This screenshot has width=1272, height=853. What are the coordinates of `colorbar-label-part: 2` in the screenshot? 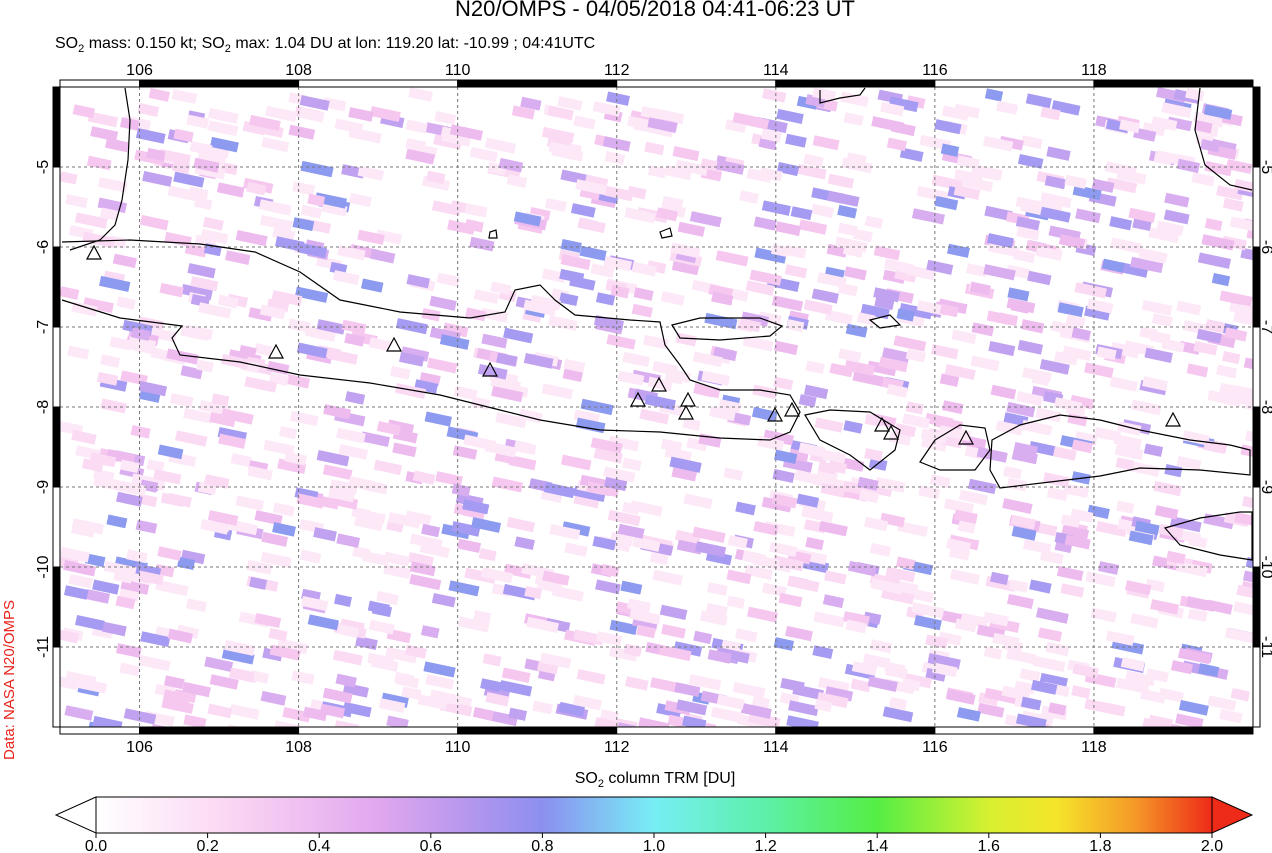 It's located at (601, 784).